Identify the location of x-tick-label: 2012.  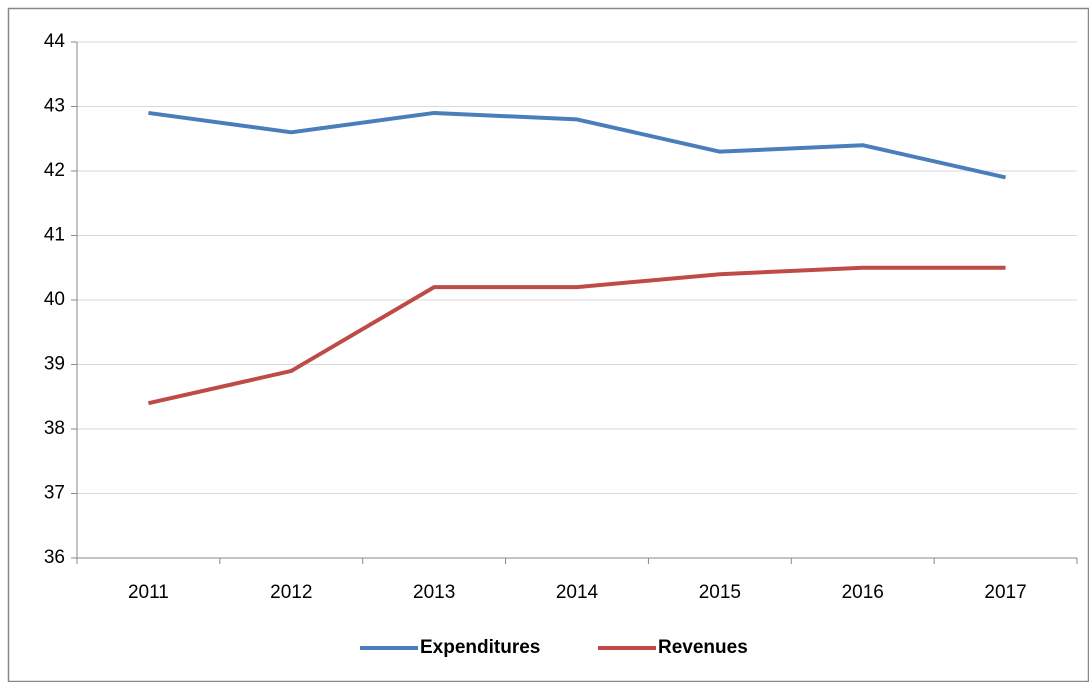
(291, 592).